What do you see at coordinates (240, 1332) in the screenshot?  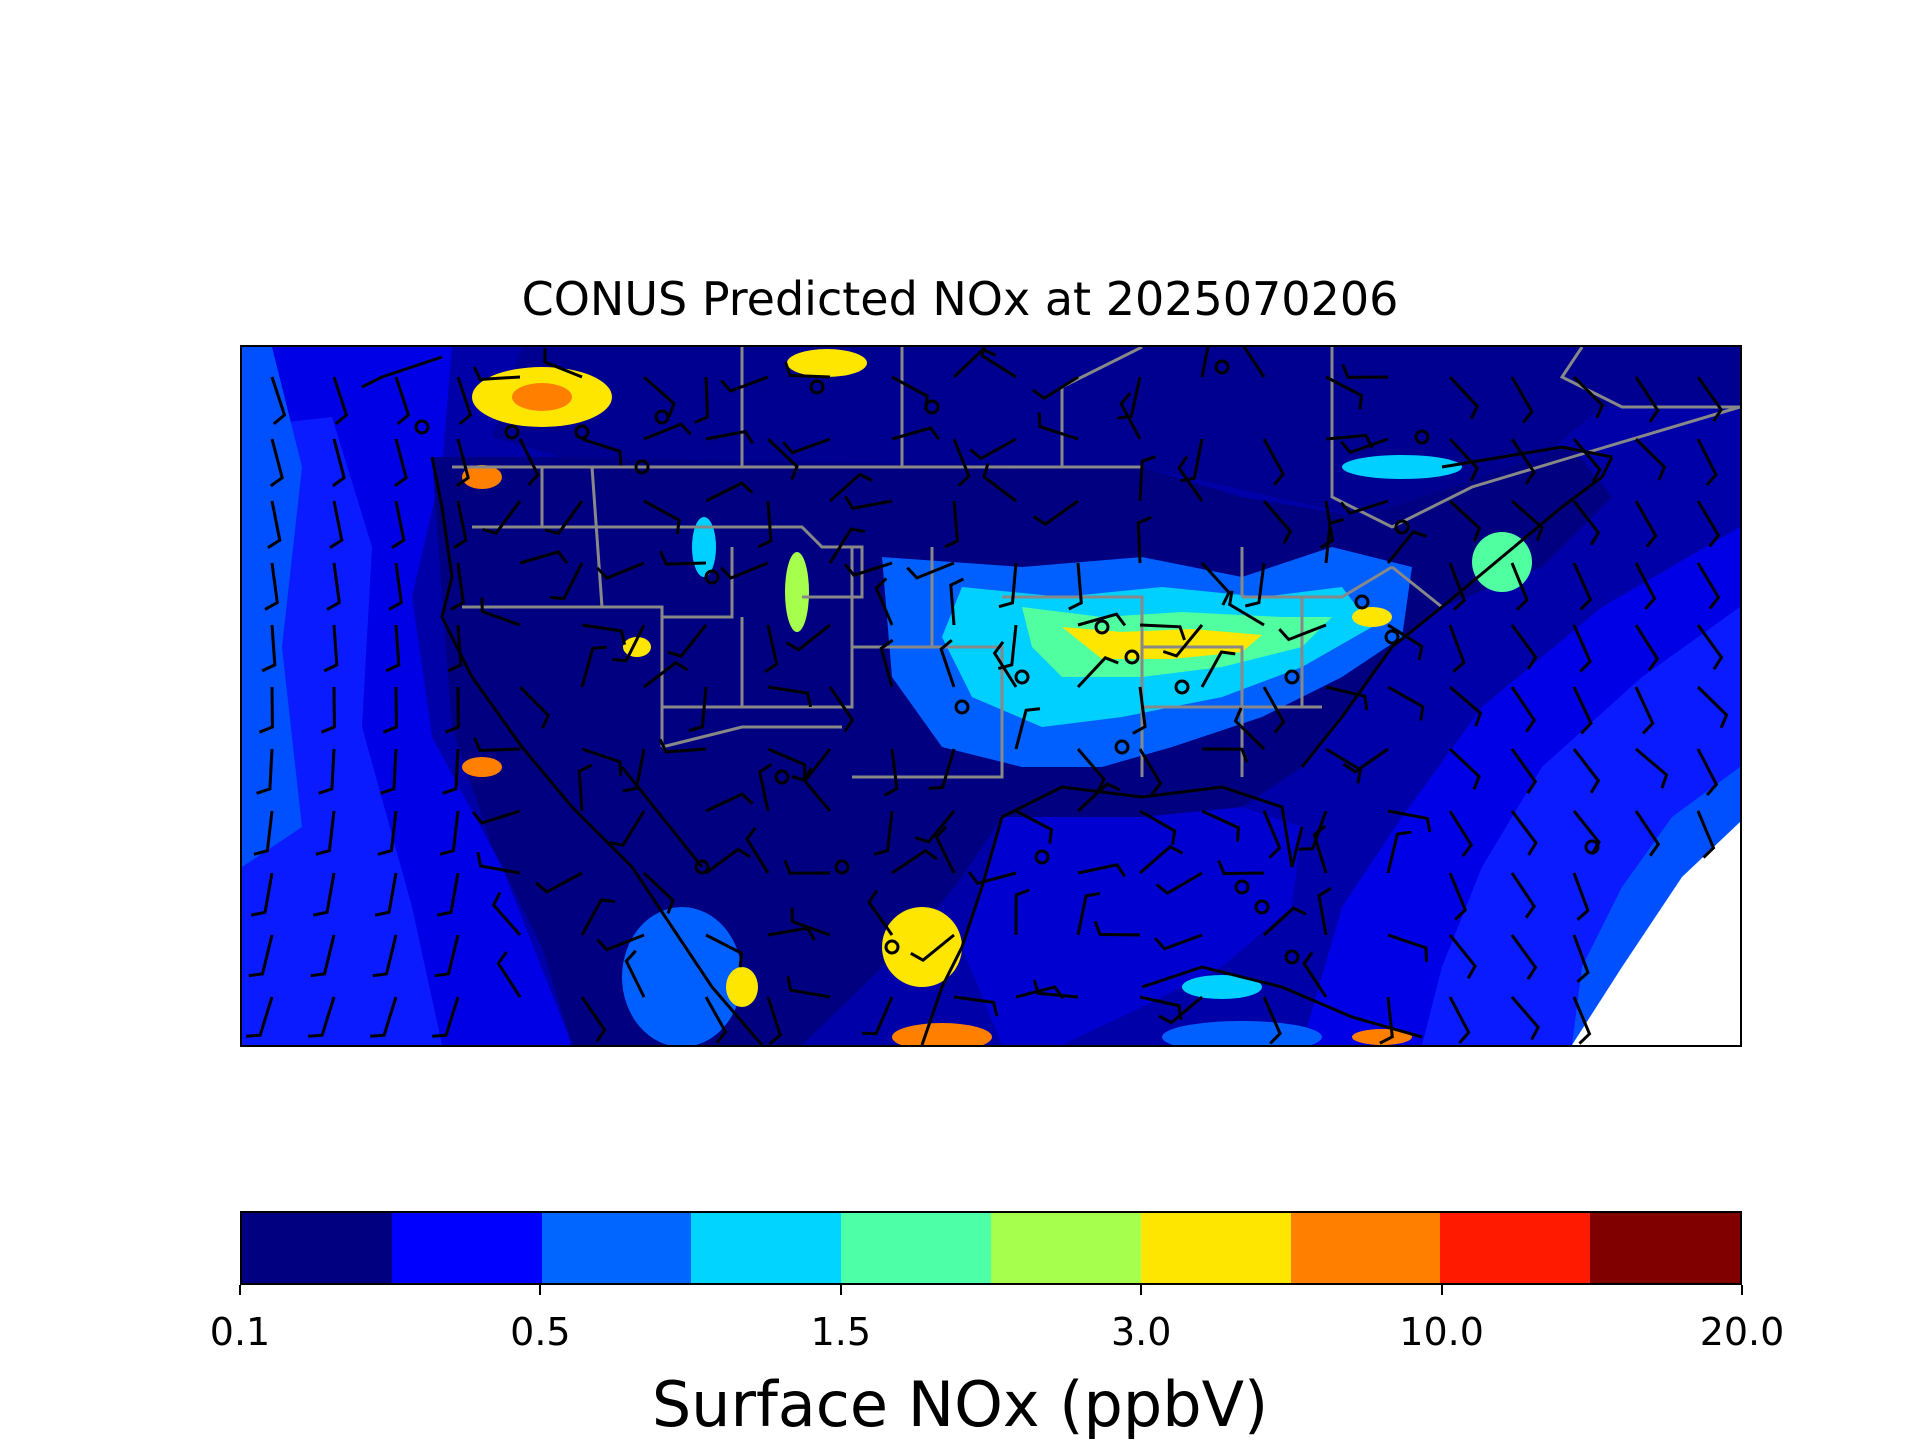 I see `colorbar-tick-label: 0.1` at bounding box center [240, 1332].